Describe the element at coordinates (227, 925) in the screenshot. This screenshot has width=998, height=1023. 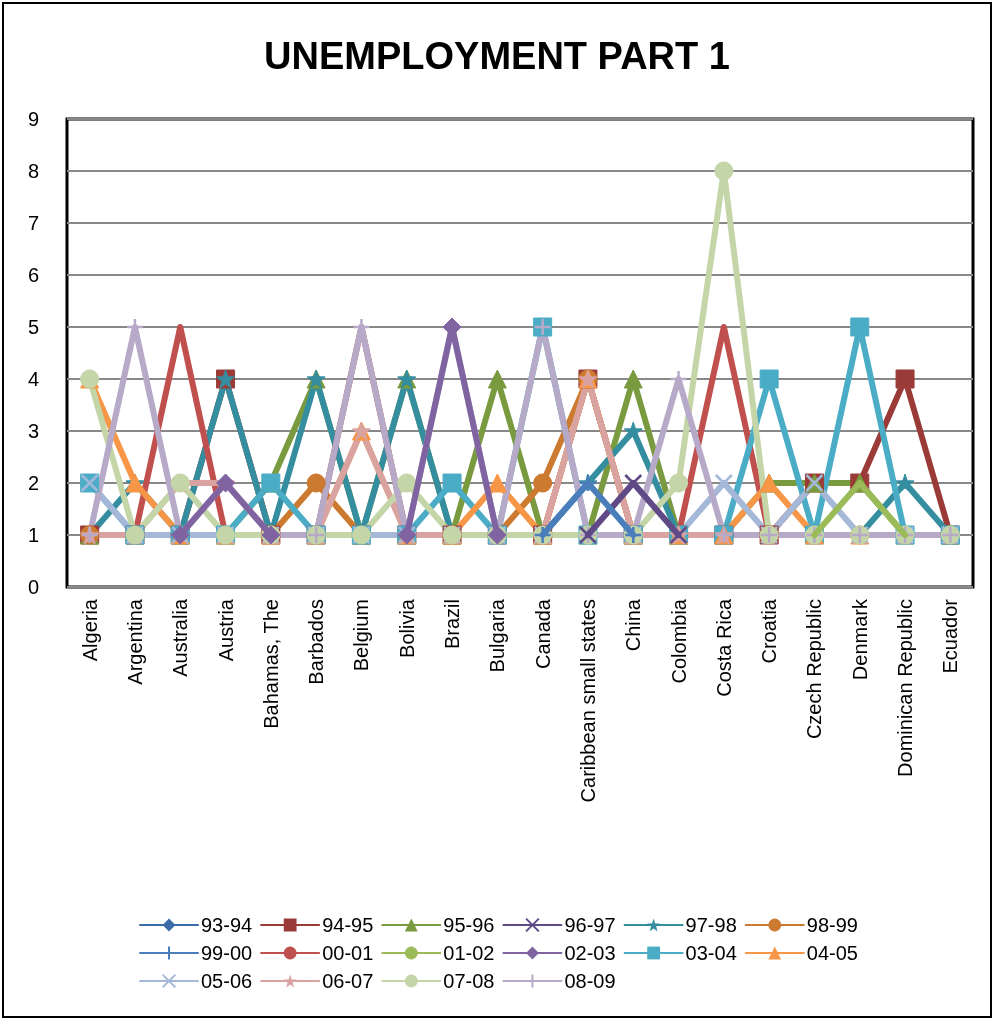
I see `legend-label: 93-94` at that location.